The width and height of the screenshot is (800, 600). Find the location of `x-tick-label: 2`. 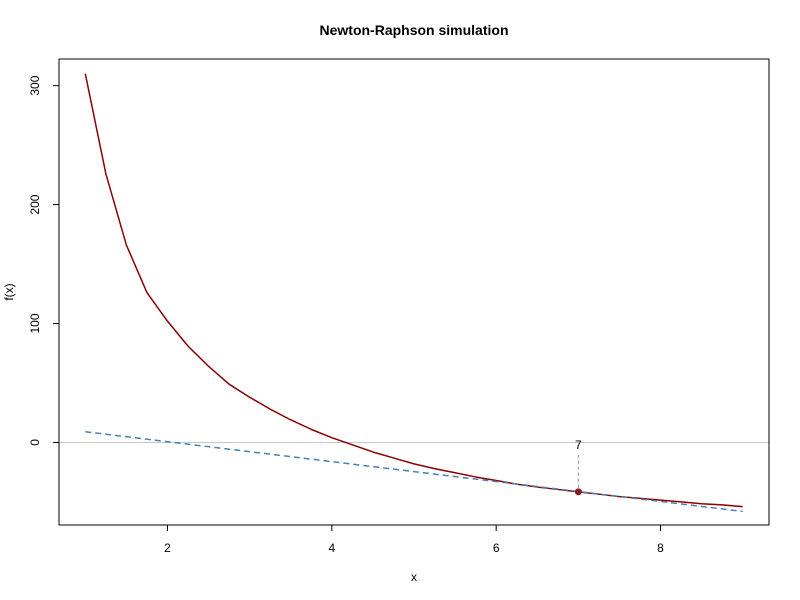

x-tick-label: 2 is located at coordinates (167, 548).